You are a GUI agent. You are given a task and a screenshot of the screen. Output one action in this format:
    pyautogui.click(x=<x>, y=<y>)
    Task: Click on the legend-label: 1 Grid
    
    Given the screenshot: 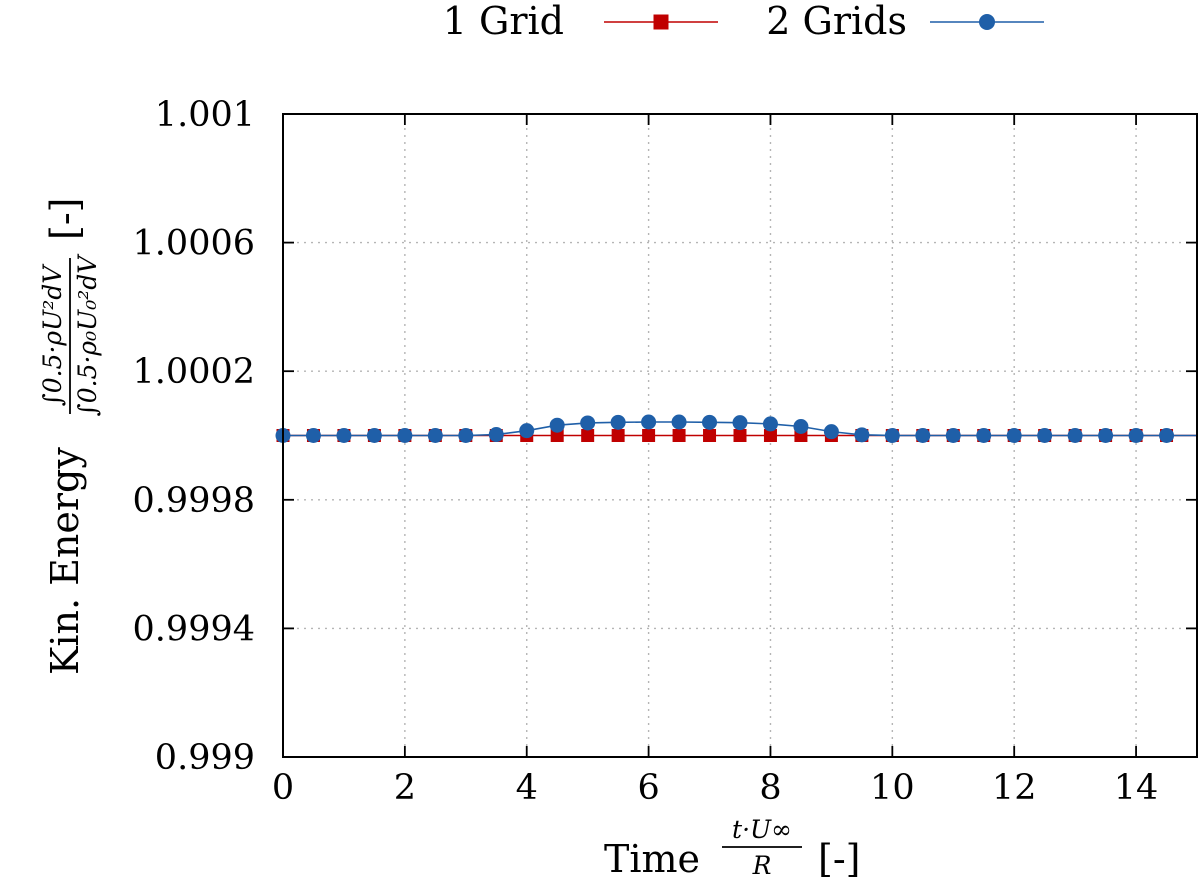 What is the action you would take?
    pyautogui.click(x=503, y=21)
    